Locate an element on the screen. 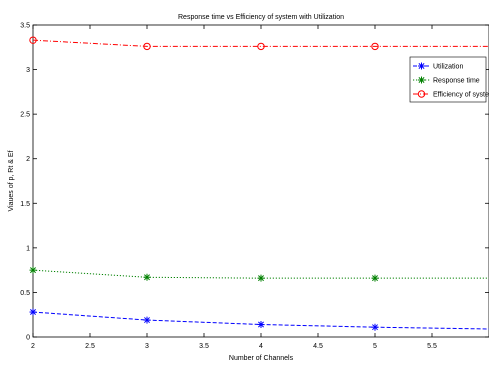 Image resolution: width=489 pixels, height=365 pixels. x-tick-label: 3.5 is located at coordinates (204, 346).